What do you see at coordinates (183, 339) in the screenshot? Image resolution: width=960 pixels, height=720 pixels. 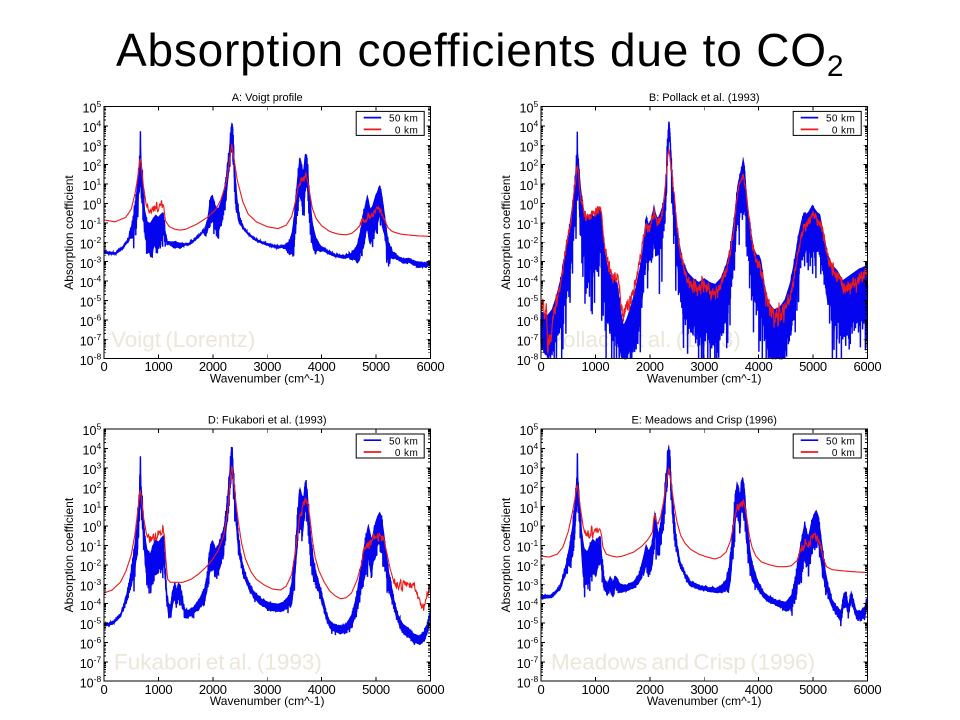 I see `svg-text: Voigt (Lorentz)` at bounding box center [183, 339].